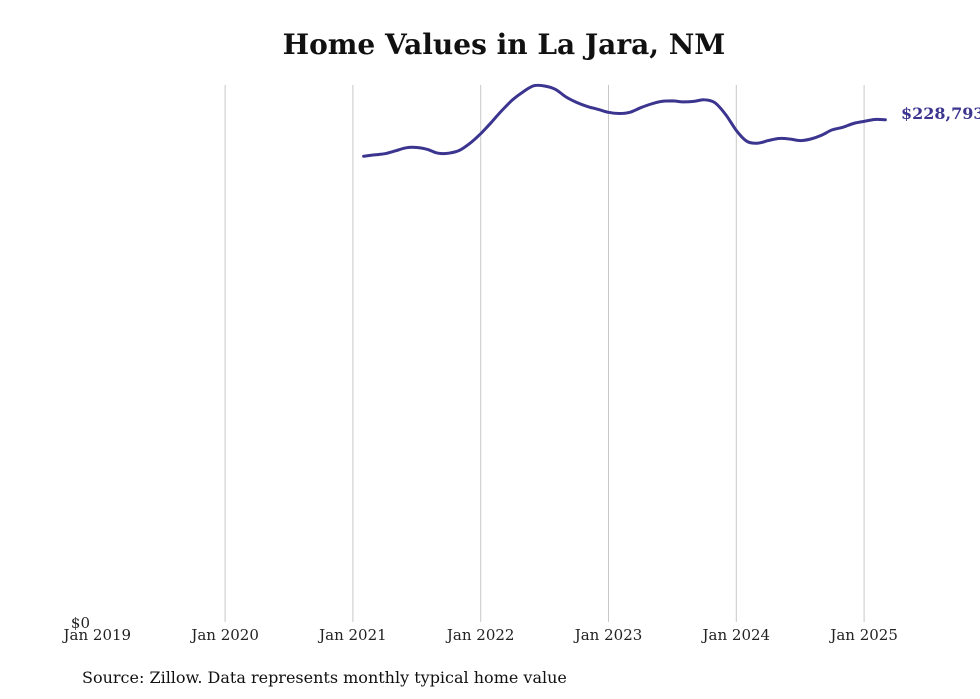 Image resolution: width=980 pixels, height=699 pixels. I want to click on chart-title: Home Values in La Jara, NM, so click(504, 44).